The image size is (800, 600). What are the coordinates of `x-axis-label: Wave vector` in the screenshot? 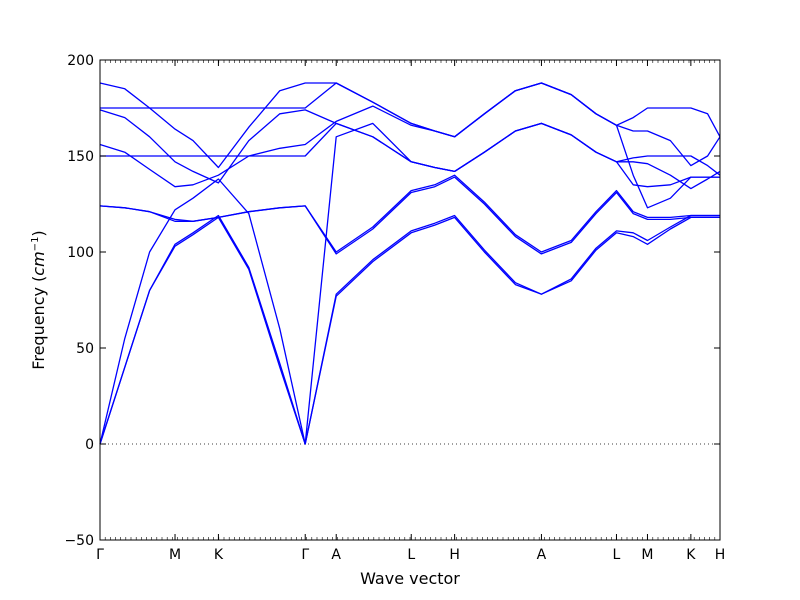 It's located at (410, 578).